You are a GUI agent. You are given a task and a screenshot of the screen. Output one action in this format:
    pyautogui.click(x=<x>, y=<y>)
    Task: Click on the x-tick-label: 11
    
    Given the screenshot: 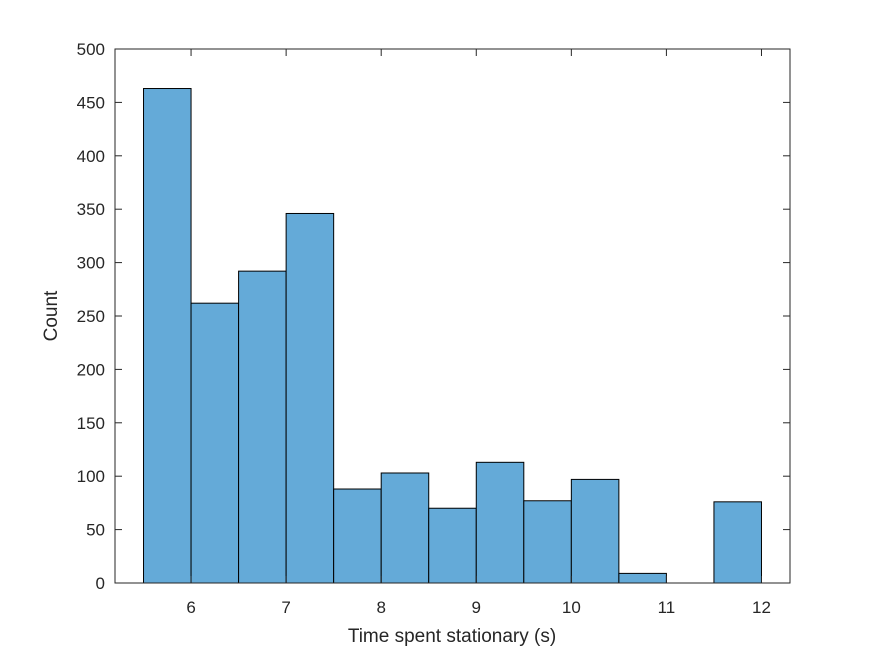 What is the action you would take?
    pyautogui.click(x=667, y=607)
    